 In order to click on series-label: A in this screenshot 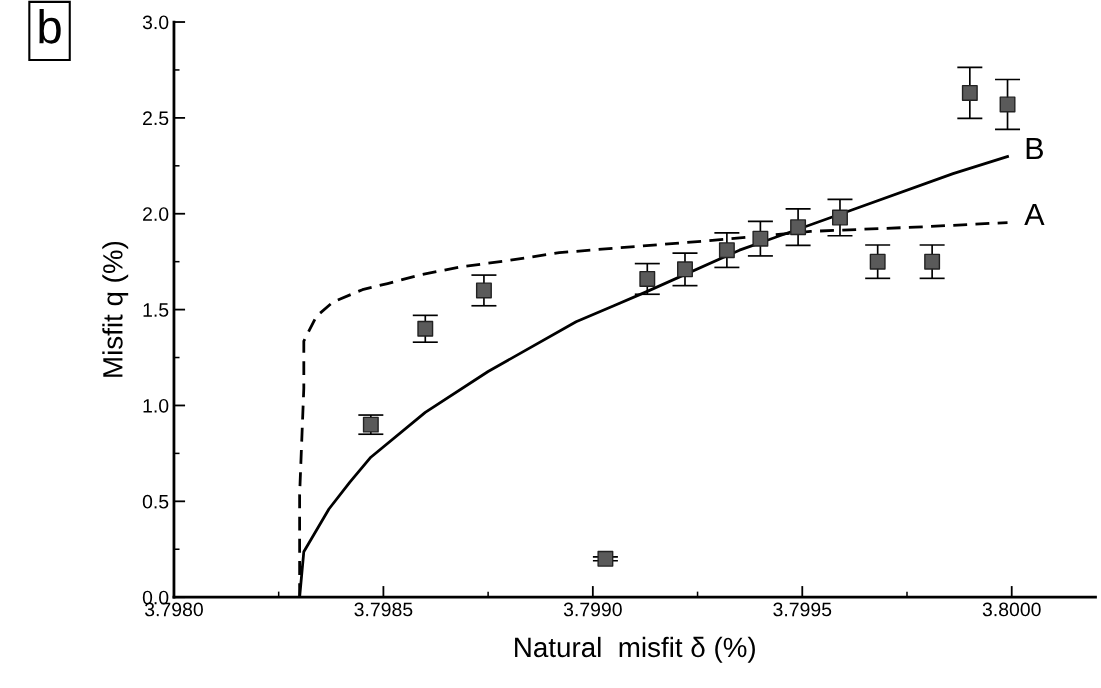, I will do `click(1034, 214)`.